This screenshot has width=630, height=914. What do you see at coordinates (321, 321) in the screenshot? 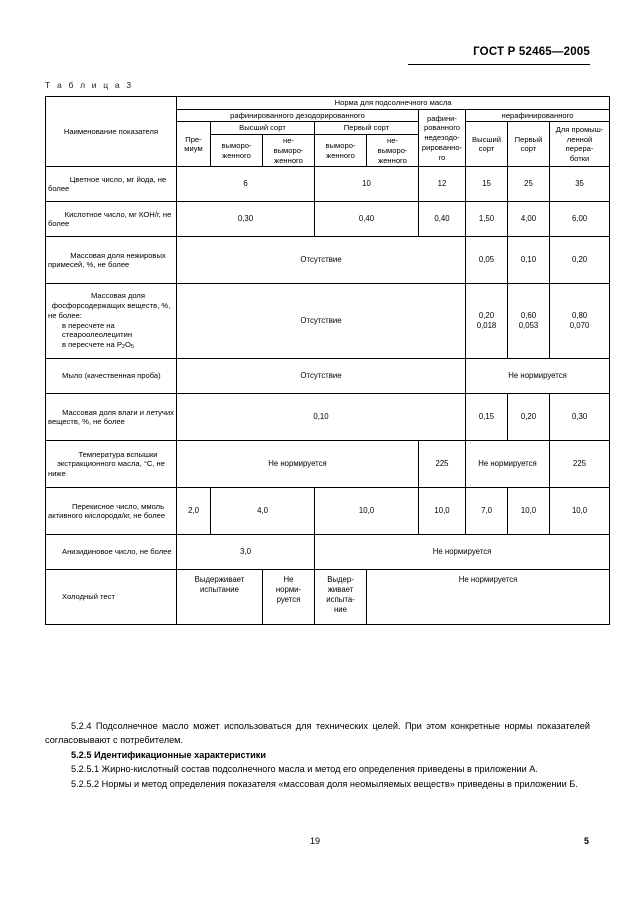
I see `cell-phosphorus-absent: Отсутствие` at bounding box center [321, 321].